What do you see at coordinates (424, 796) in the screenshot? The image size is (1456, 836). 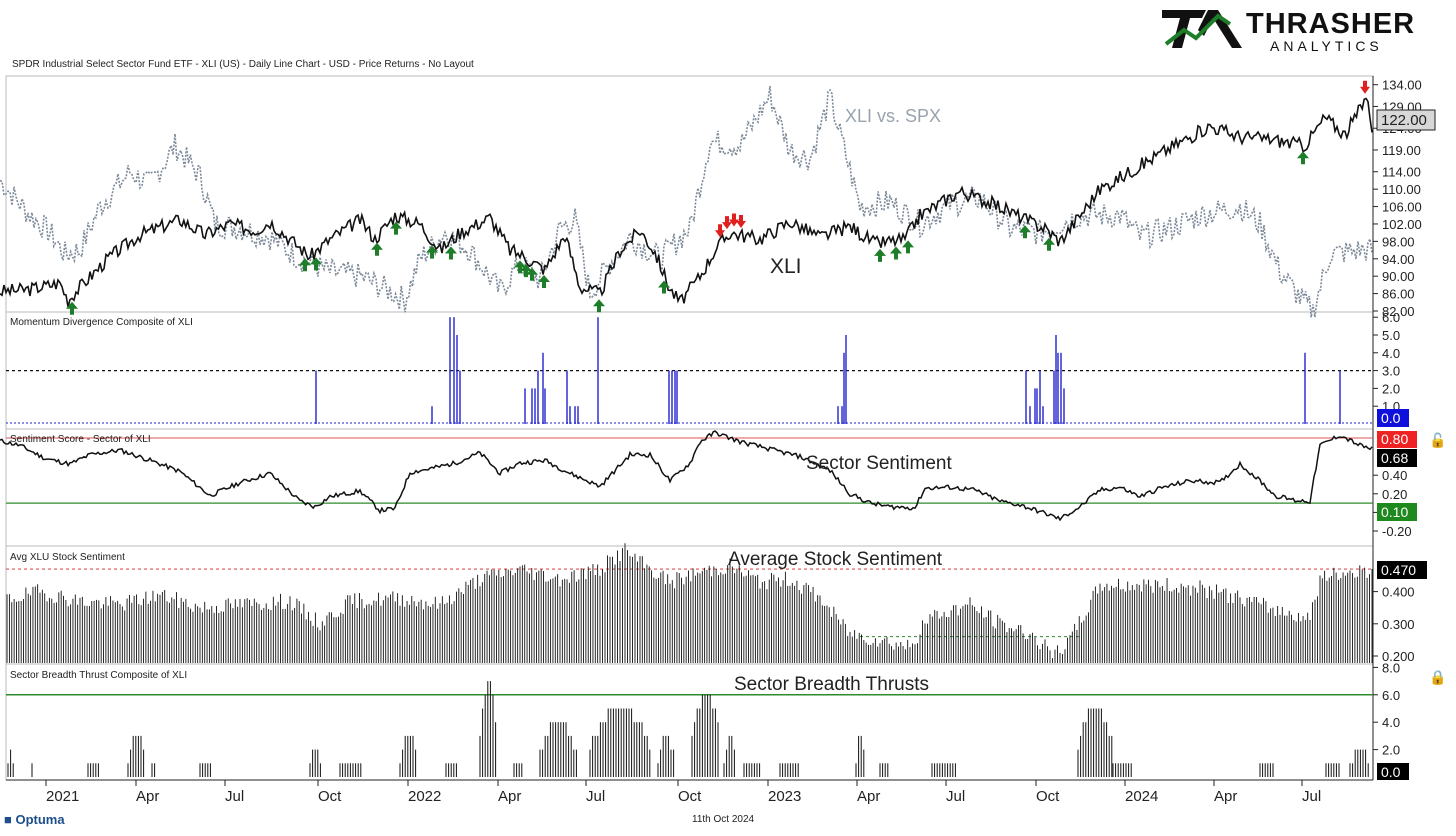 I see `x-tick-label: 2022` at bounding box center [424, 796].